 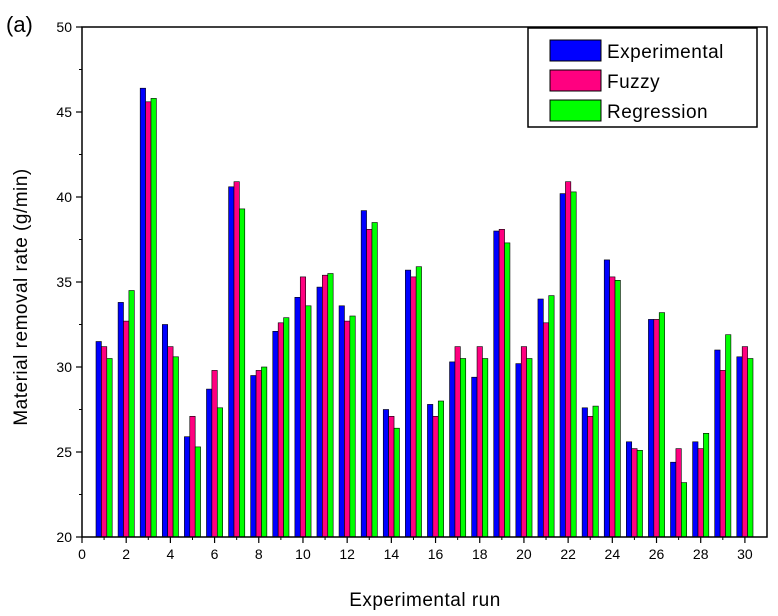 I want to click on x-tick-label: 4, so click(x=170, y=554).